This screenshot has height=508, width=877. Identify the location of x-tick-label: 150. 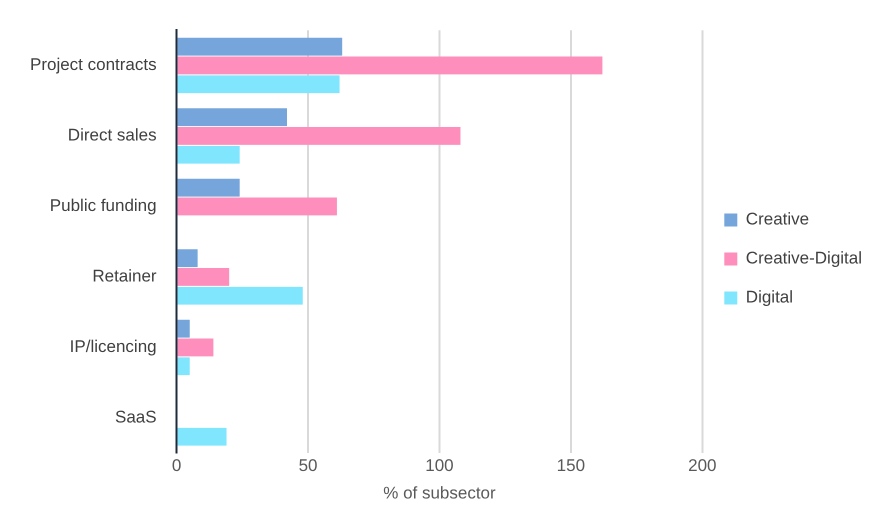
(571, 466).